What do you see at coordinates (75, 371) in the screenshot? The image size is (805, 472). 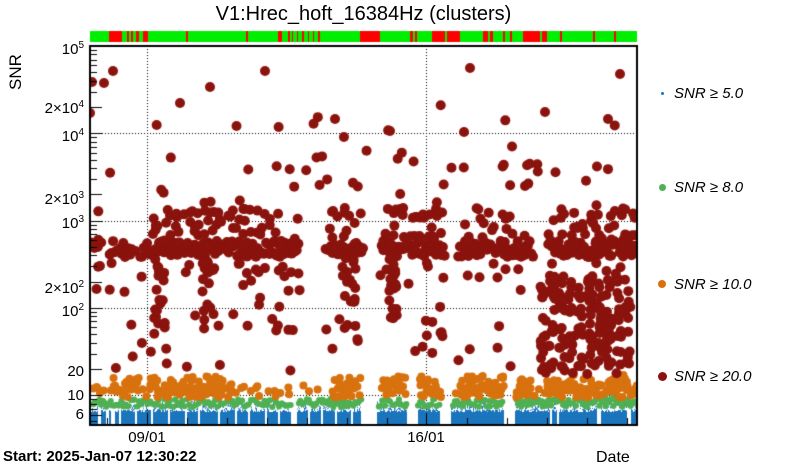 I see `y-tick-label: 20` at bounding box center [75, 371].